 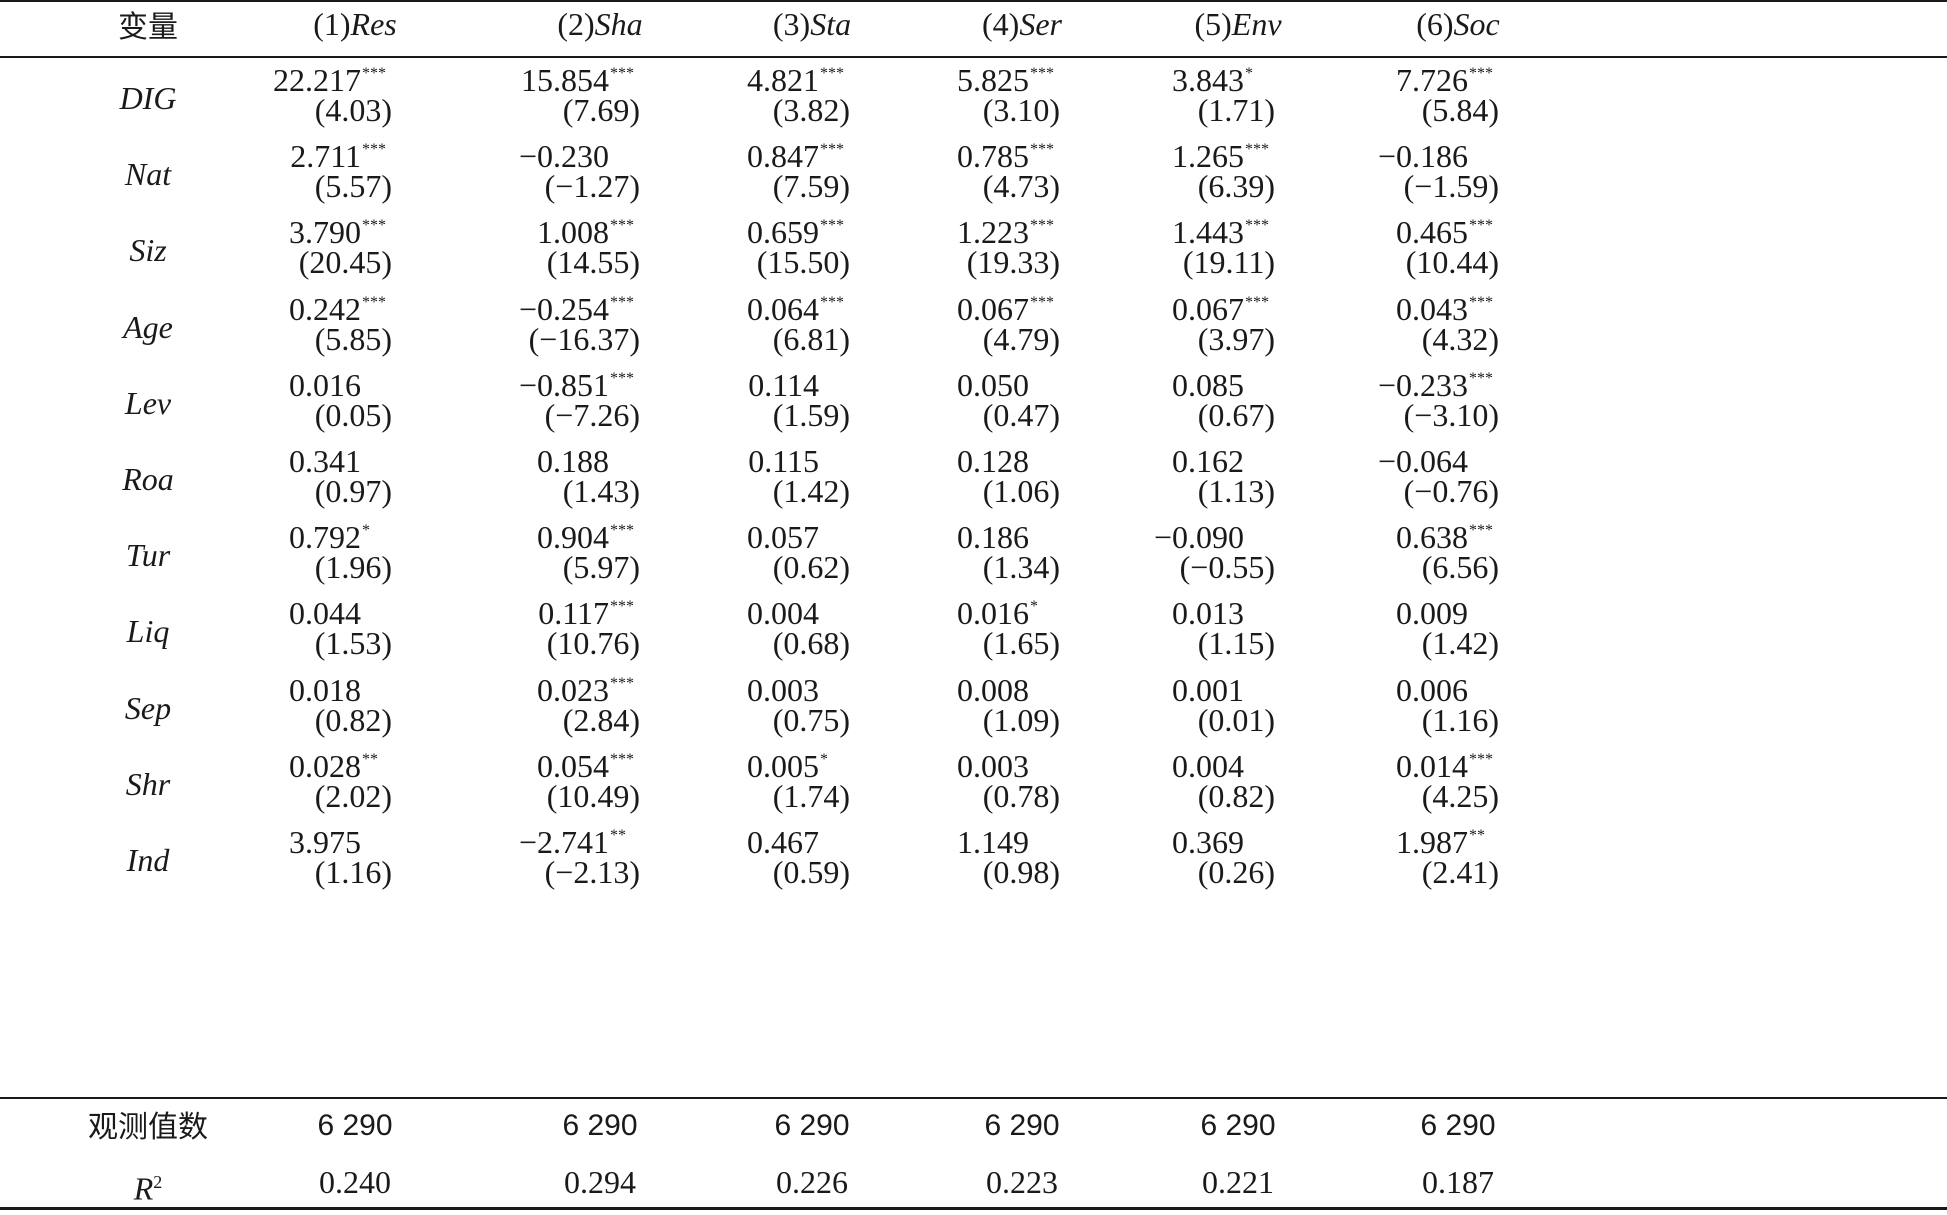 I want to click on standard-error-cell: (−7.26), so click(x=592, y=414).